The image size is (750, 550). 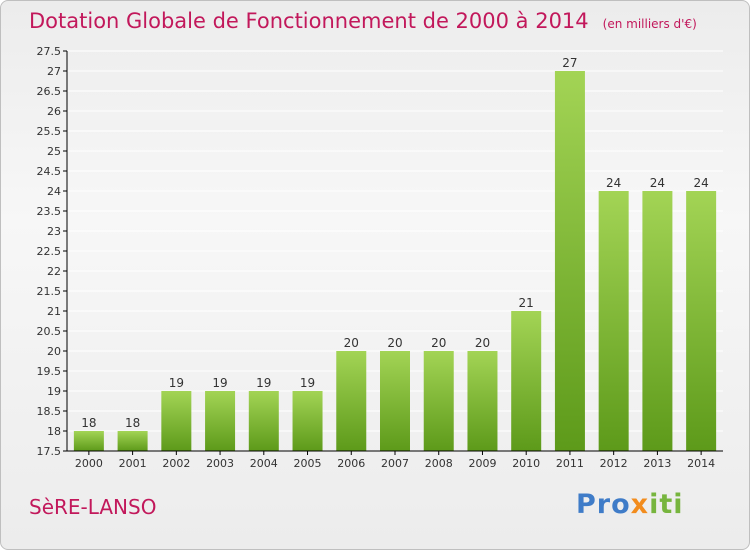 I want to click on x-tick-label: 2001, so click(x=133, y=463).